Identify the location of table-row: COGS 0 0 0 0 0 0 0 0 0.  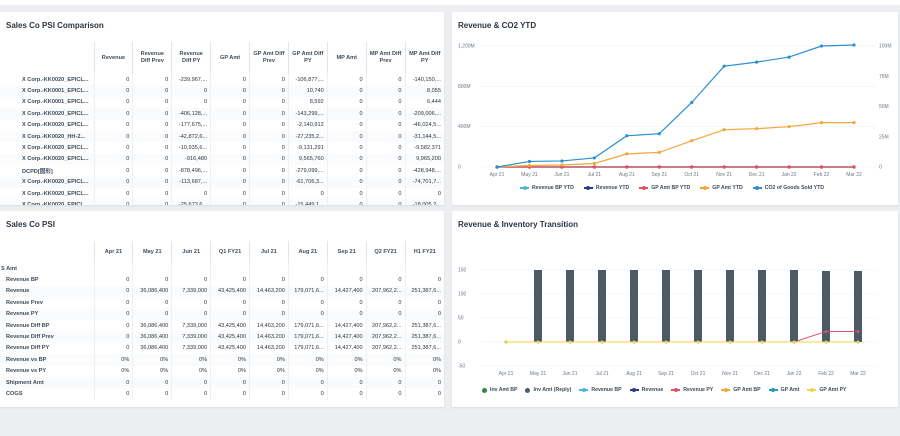
(222, 394).